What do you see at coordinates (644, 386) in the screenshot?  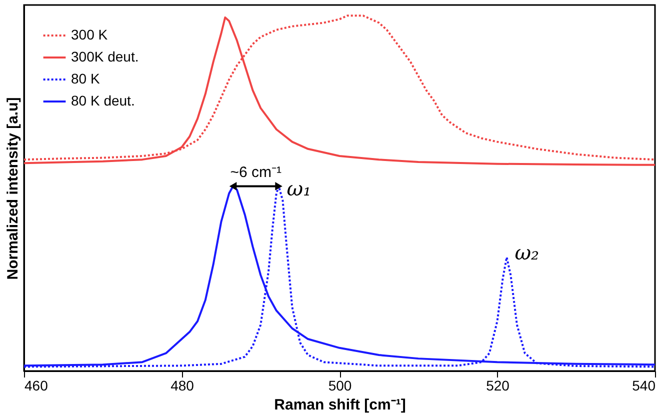 I see `x-tick-label: 540` at bounding box center [644, 386].